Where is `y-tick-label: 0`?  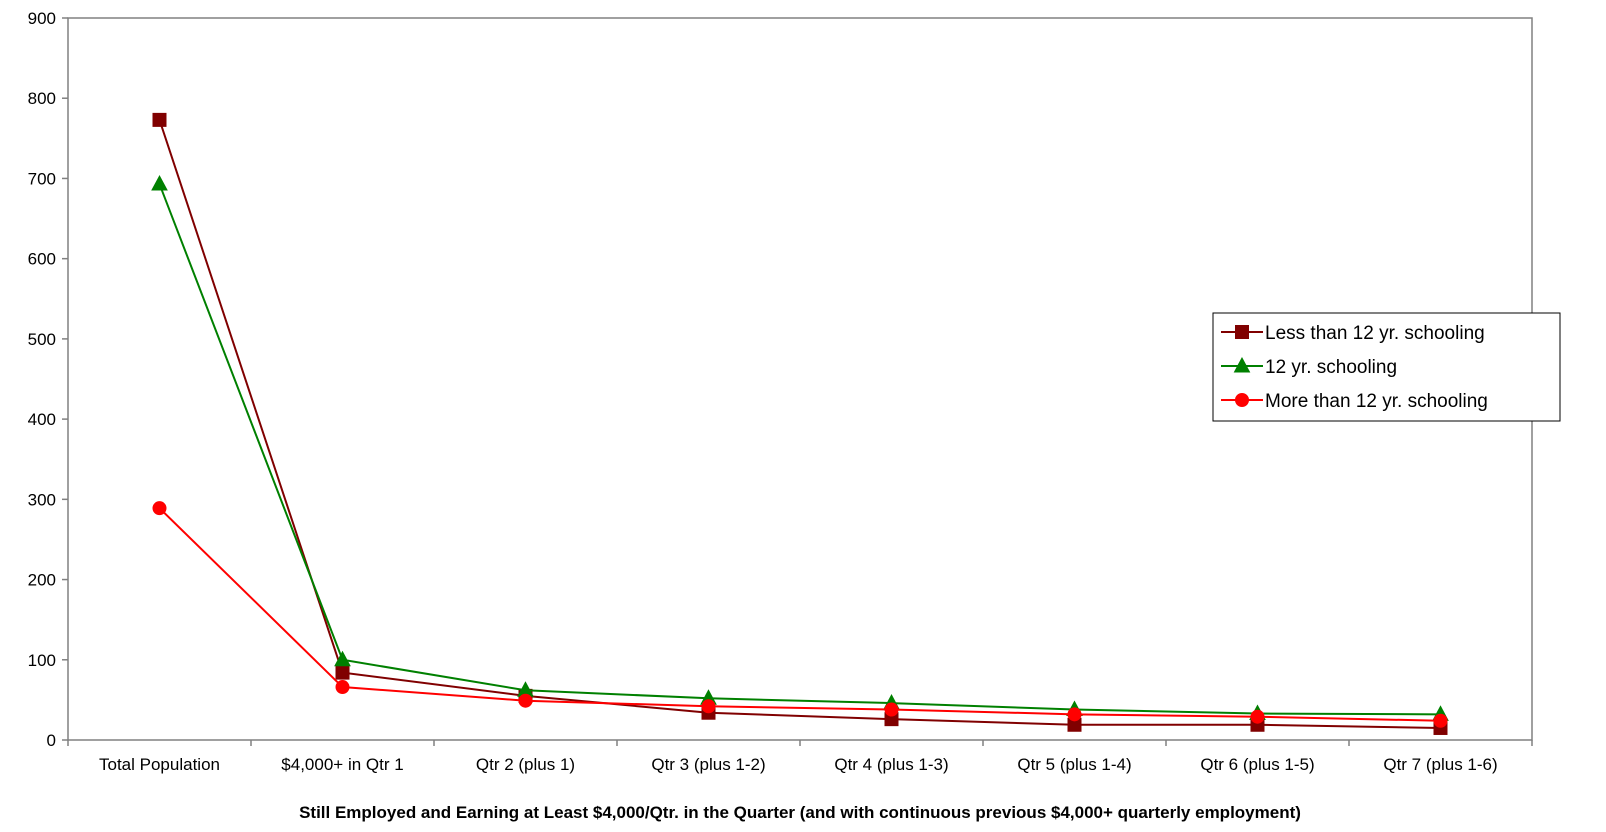
y-tick-label: 0 is located at coordinates (51, 740).